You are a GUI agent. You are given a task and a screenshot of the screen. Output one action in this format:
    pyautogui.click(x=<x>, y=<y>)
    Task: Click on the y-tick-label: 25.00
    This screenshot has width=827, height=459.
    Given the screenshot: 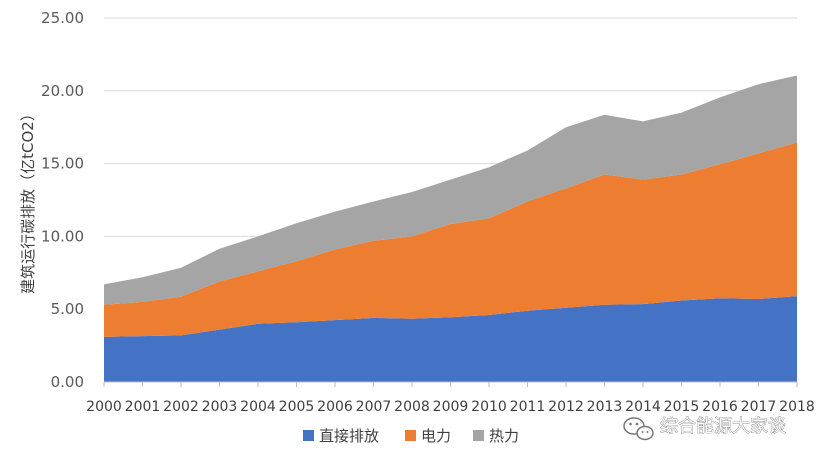 What is the action you would take?
    pyautogui.click(x=62, y=18)
    